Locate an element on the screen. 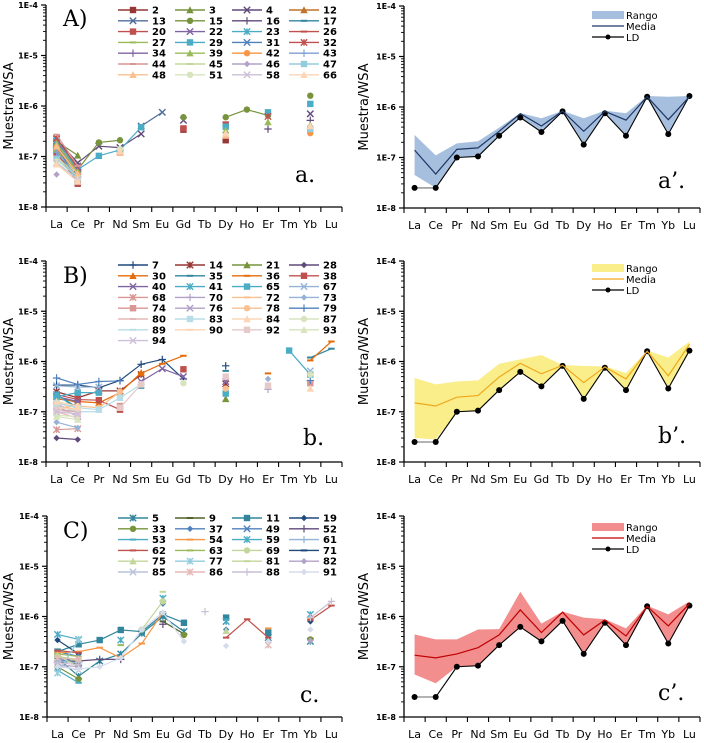 Image resolution: width=704 pixels, height=743 pixels. point-62-la is located at coordinates (57, 650).